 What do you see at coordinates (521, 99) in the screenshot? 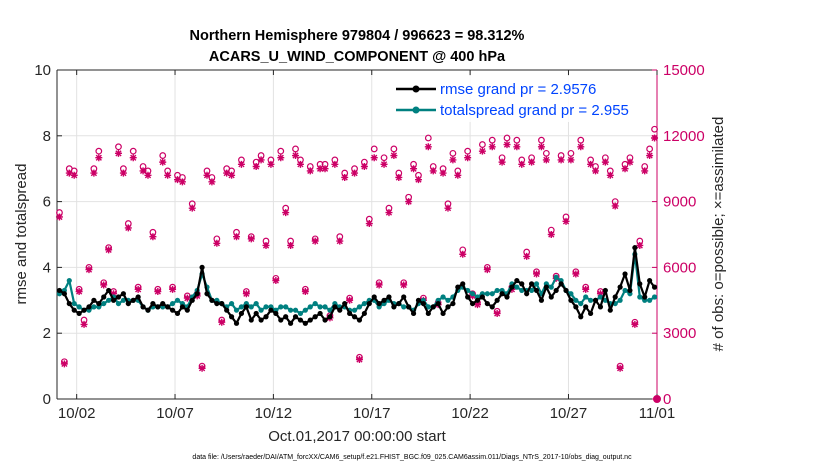
I see `legend-box` at bounding box center [521, 99].